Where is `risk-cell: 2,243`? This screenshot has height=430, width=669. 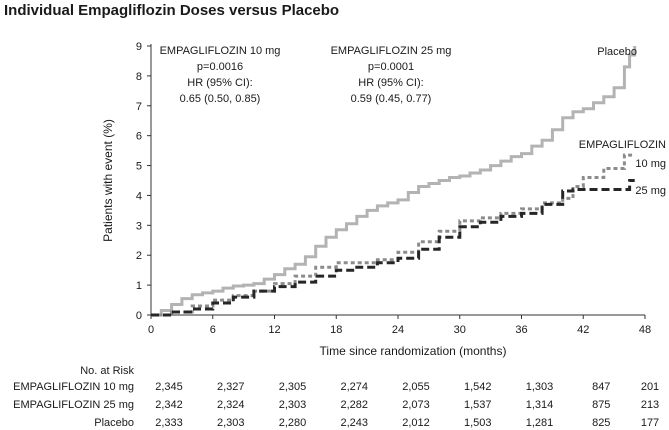 risk-cell: 2,243 is located at coordinates (354, 423).